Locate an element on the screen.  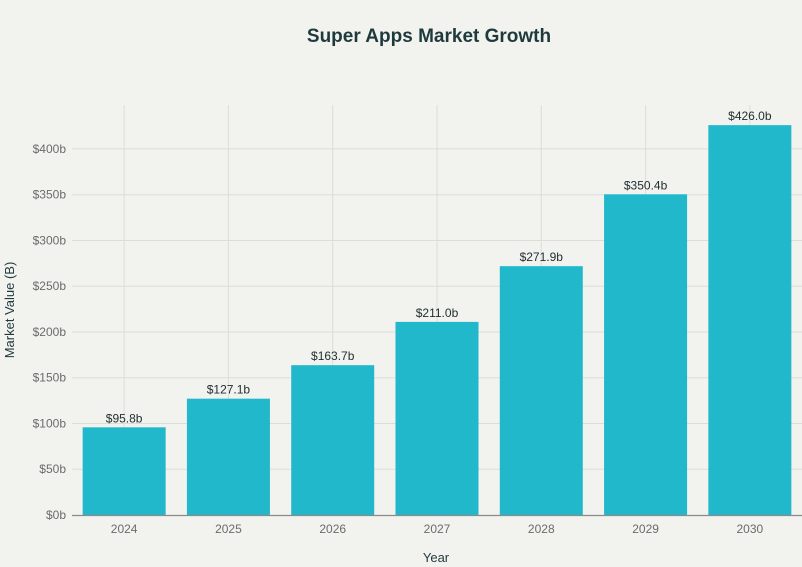
x-tick-label: 2025 is located at coordinates (228, 529).